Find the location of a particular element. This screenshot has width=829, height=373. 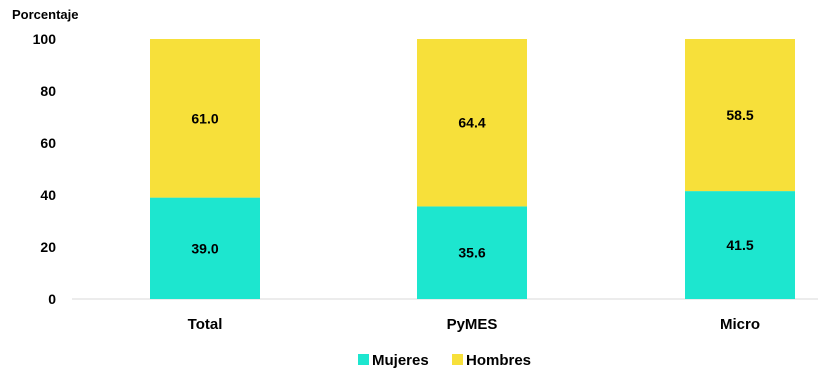

y-tick-label: 100 is located at coordinates (45, 39).